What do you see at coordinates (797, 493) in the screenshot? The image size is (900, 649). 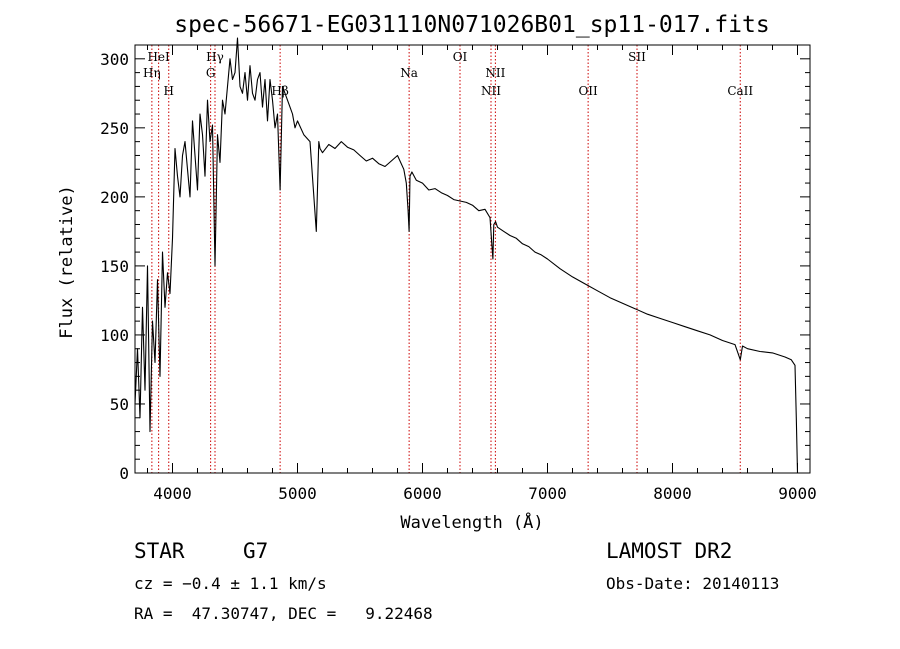 I see `x-tick-label-5: 9000` at bounding box center [797, 493].